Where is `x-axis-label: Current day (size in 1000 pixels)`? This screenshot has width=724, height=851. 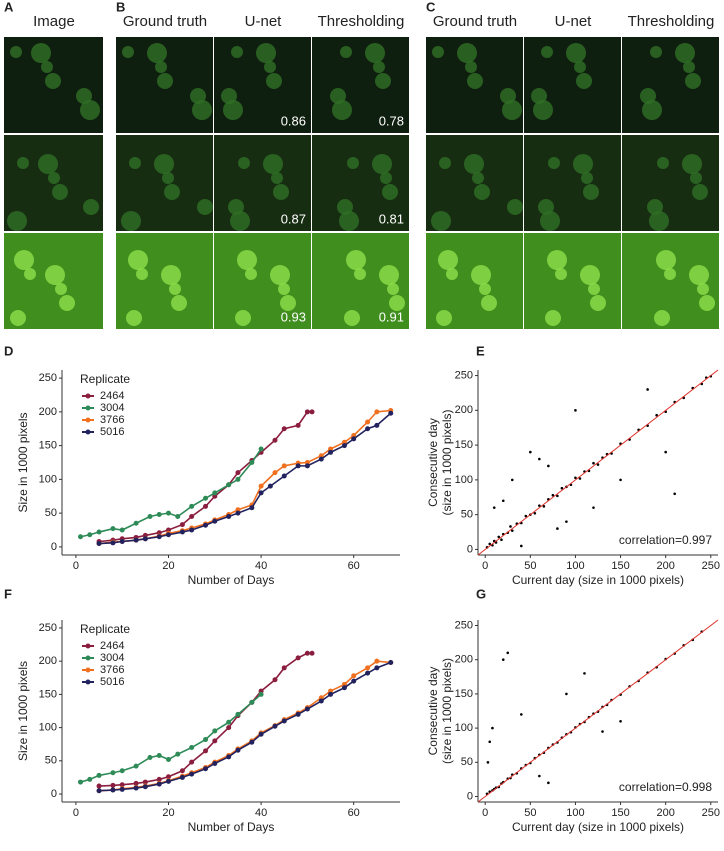 x-axis-label: Current day (size in 1000 pixels) is located at coordinates (598, 827).